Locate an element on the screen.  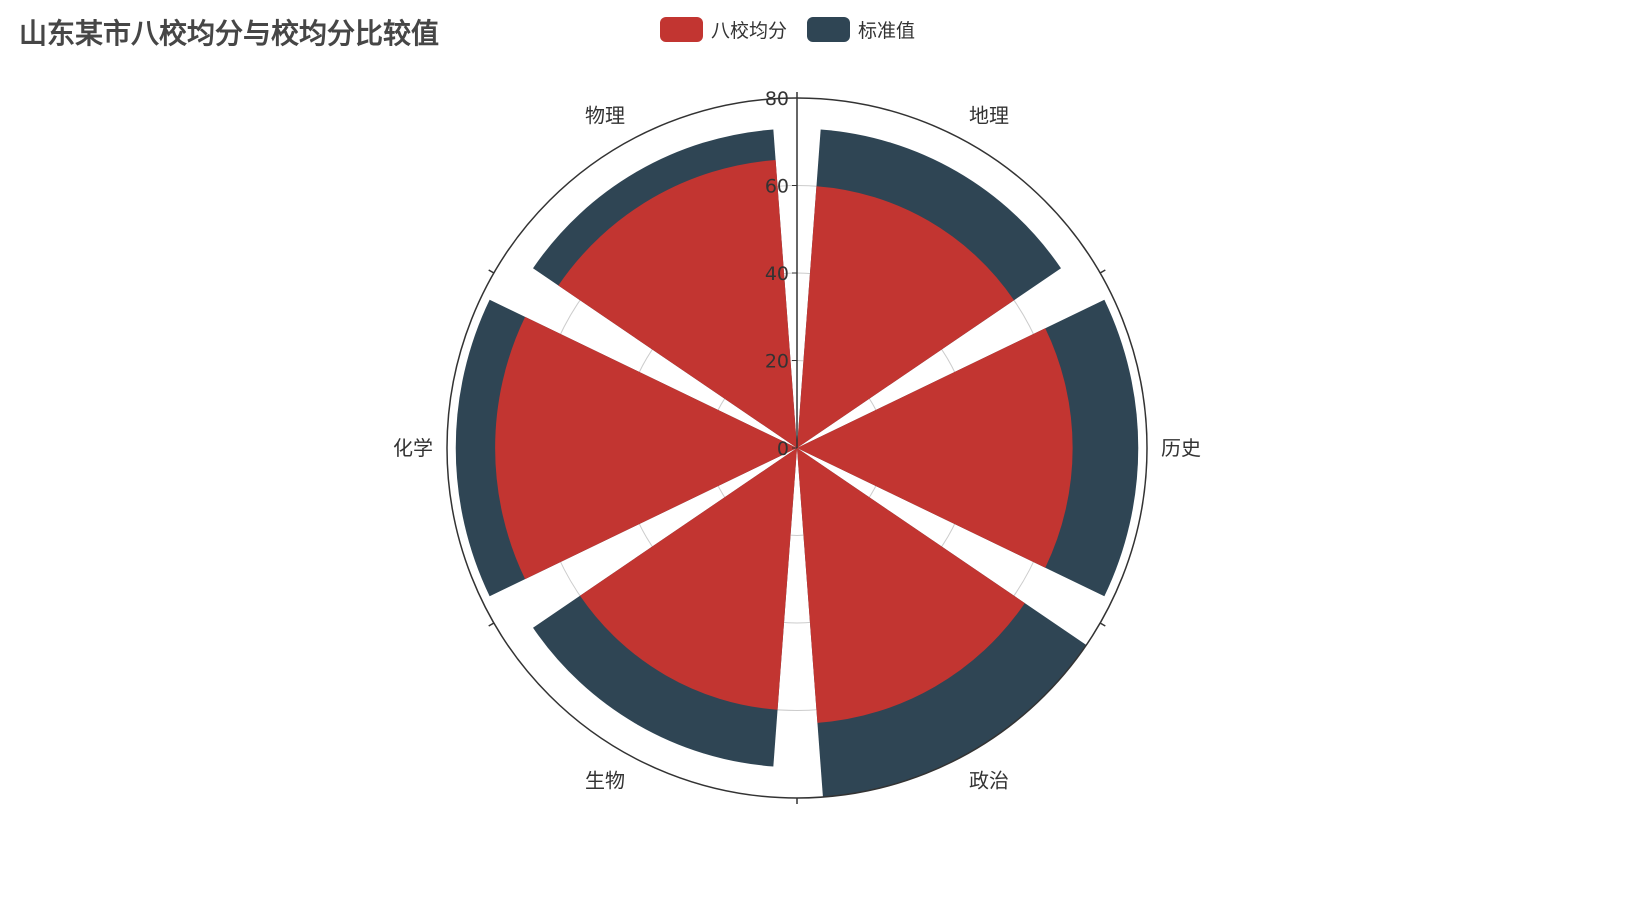
legend-item-series-1: 八校均分 is located at coordinates (723, 29).